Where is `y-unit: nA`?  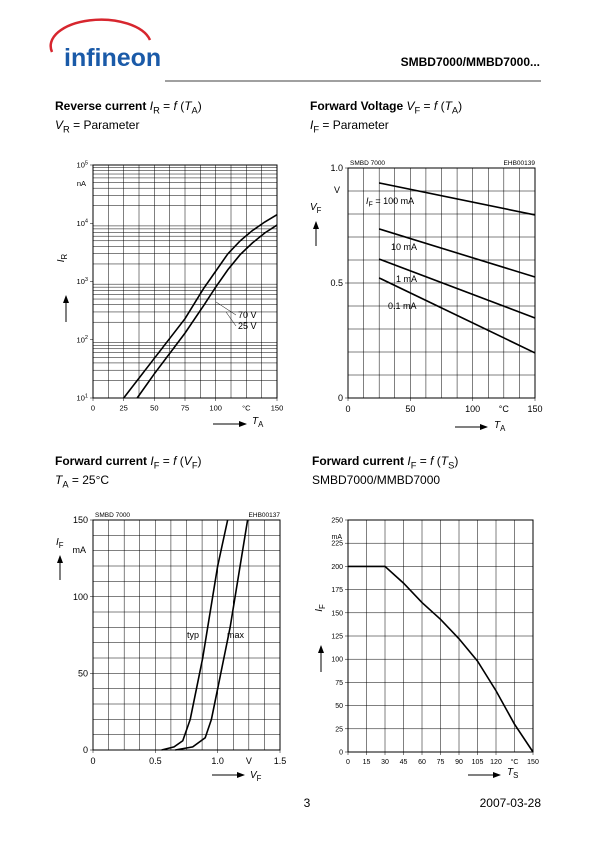
y-unit: nA is located at coordinates (81, 183).